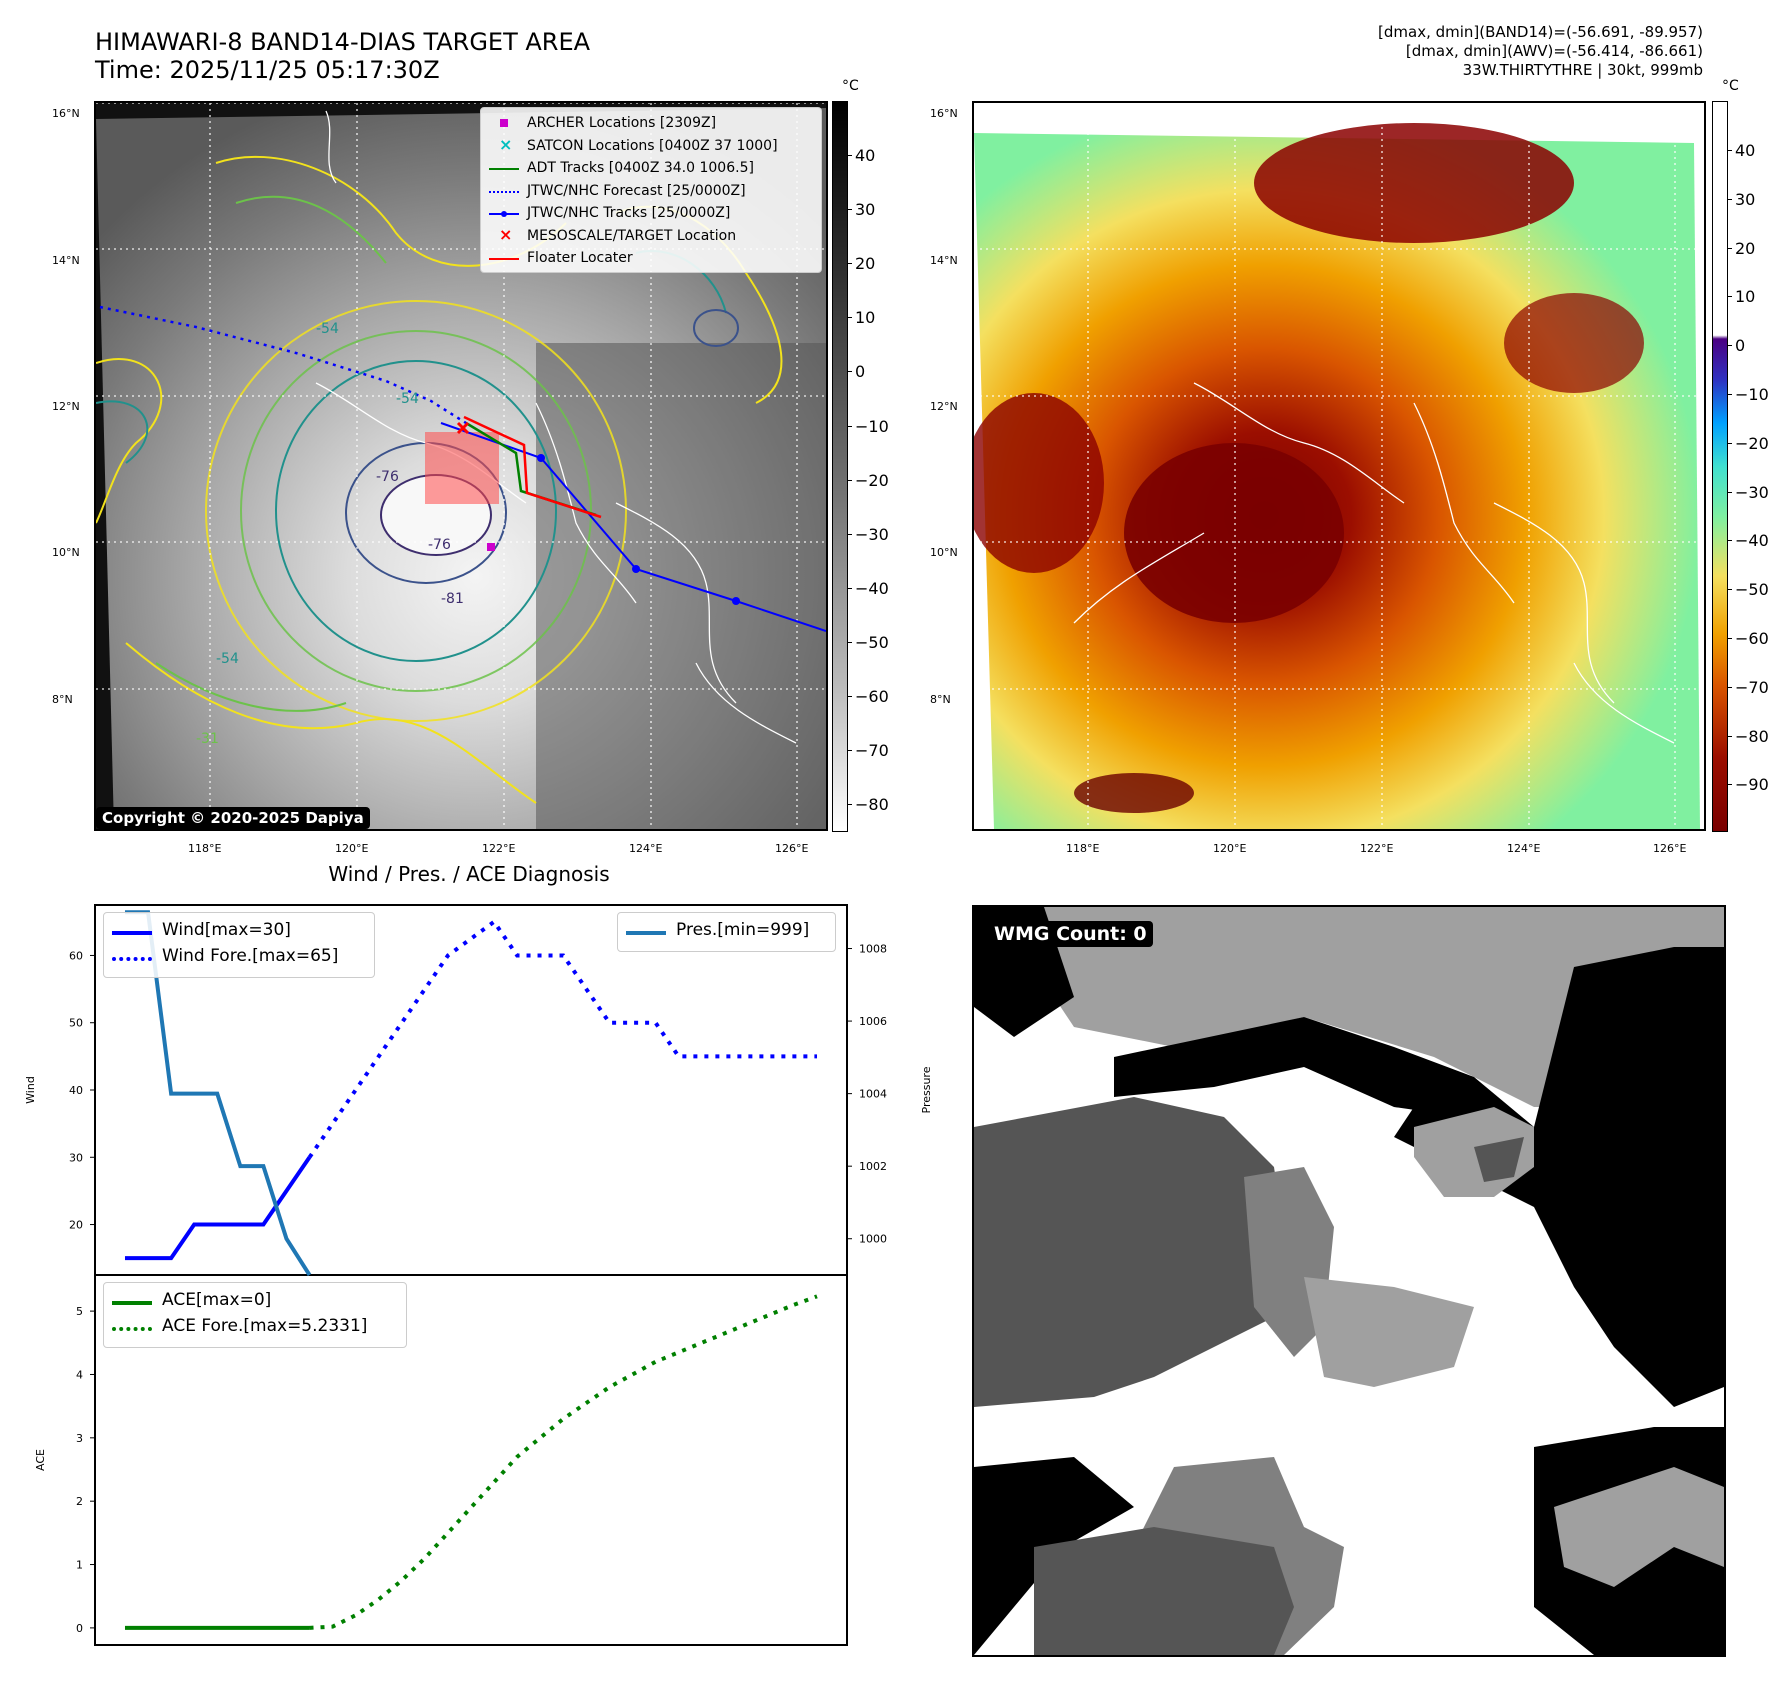 This screenshot has width=1788, height=1690. Describe the element at coordinates (873, 1239) in the screenshot. I see `pressure-tick-label: 1000` at that location.